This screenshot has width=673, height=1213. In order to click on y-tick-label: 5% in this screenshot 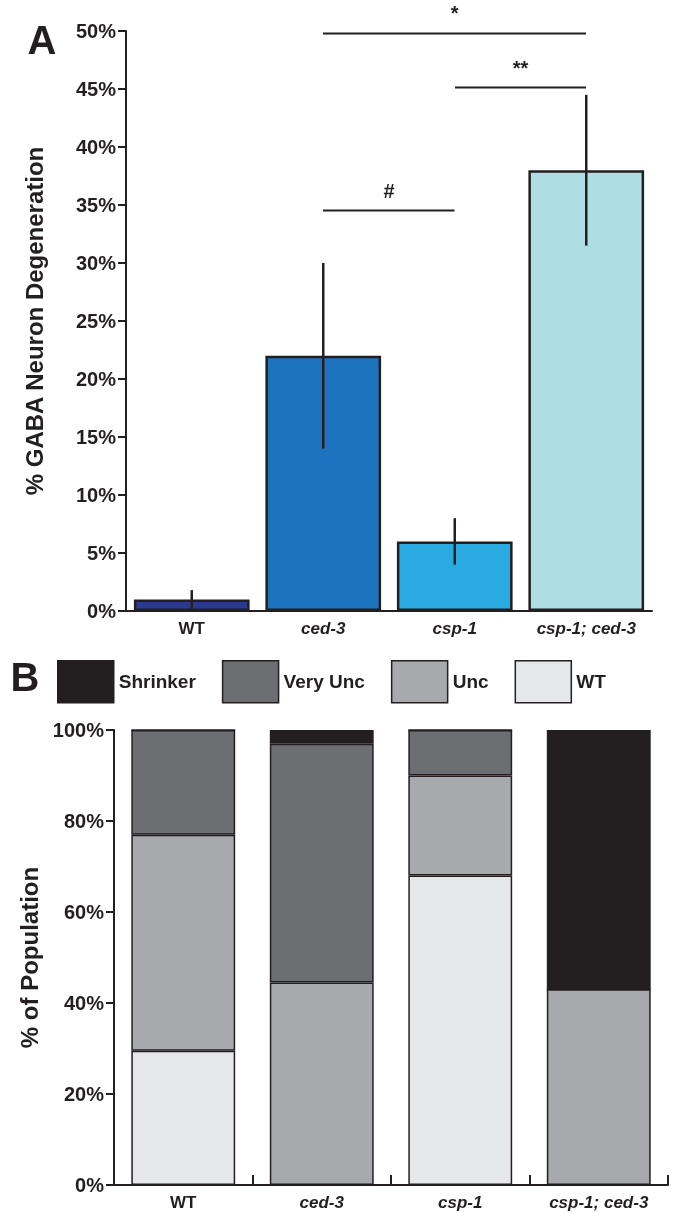, I will do `click(102, 553)`.